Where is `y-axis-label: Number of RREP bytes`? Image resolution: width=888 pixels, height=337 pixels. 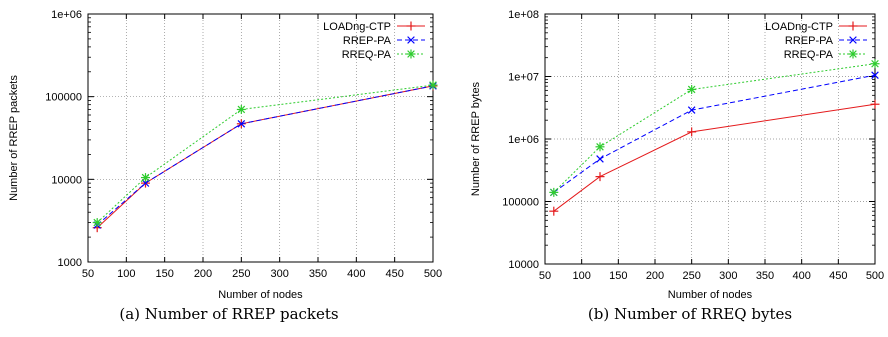
y-axis-label: Number of RREP bytes is located at coordinates (476, 138).